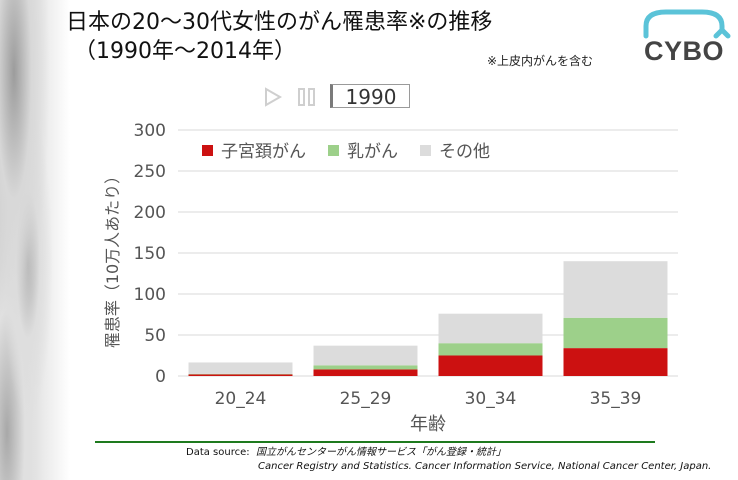 This screenshot has height=480, width=738. Describe the element at coordinates (150, 172) in the screenshot. I see `y-tick-label: 250` at that location.